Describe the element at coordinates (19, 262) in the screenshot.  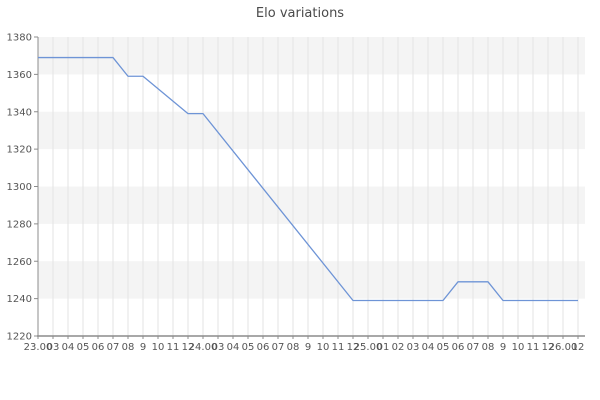
I see `y-tick-label: 1260` at that location.